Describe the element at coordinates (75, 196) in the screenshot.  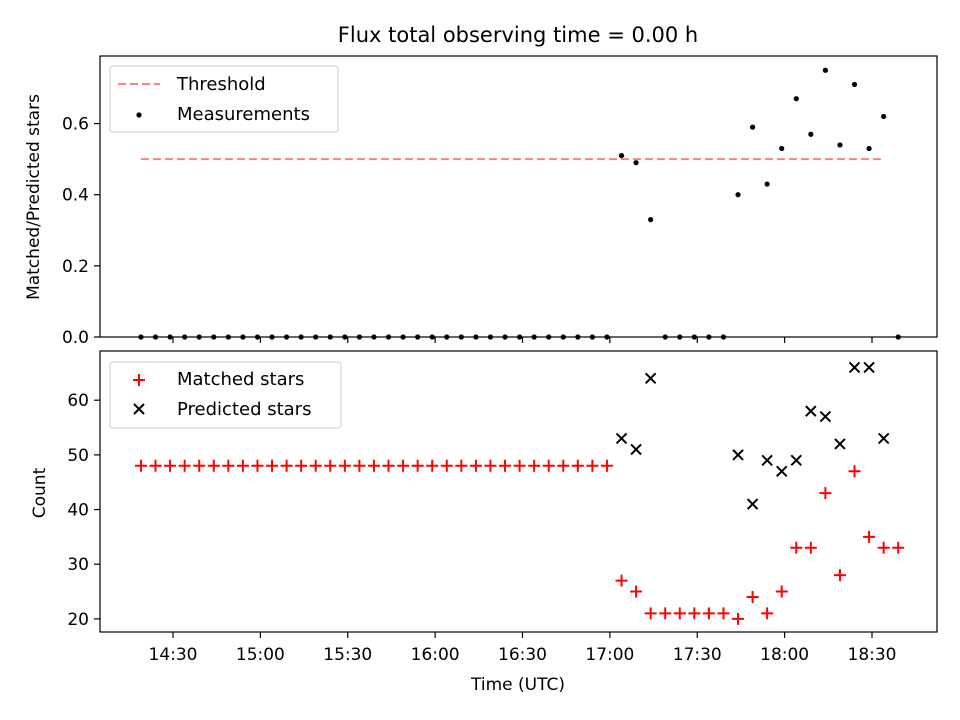
I see `top-y-tick-label: 0.4` at that location.